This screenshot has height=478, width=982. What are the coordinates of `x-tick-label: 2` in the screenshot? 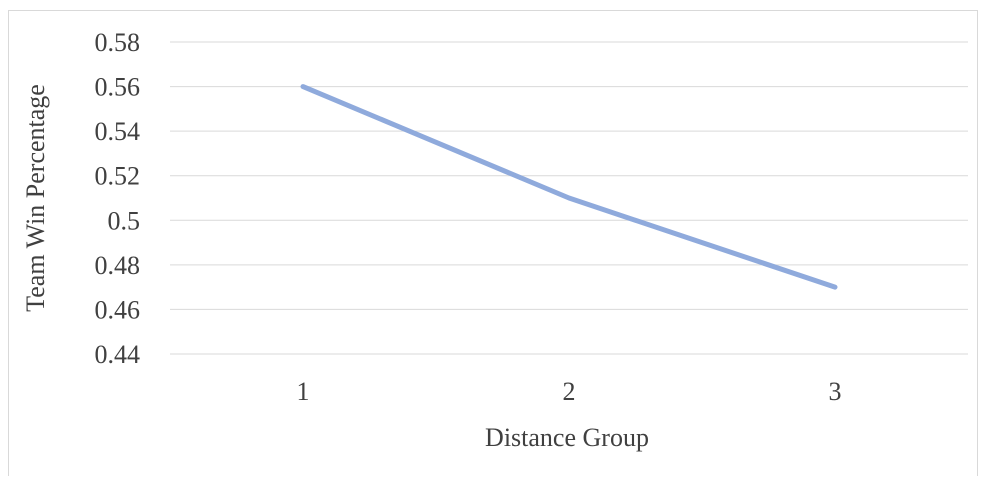 It's located at (569, 391).